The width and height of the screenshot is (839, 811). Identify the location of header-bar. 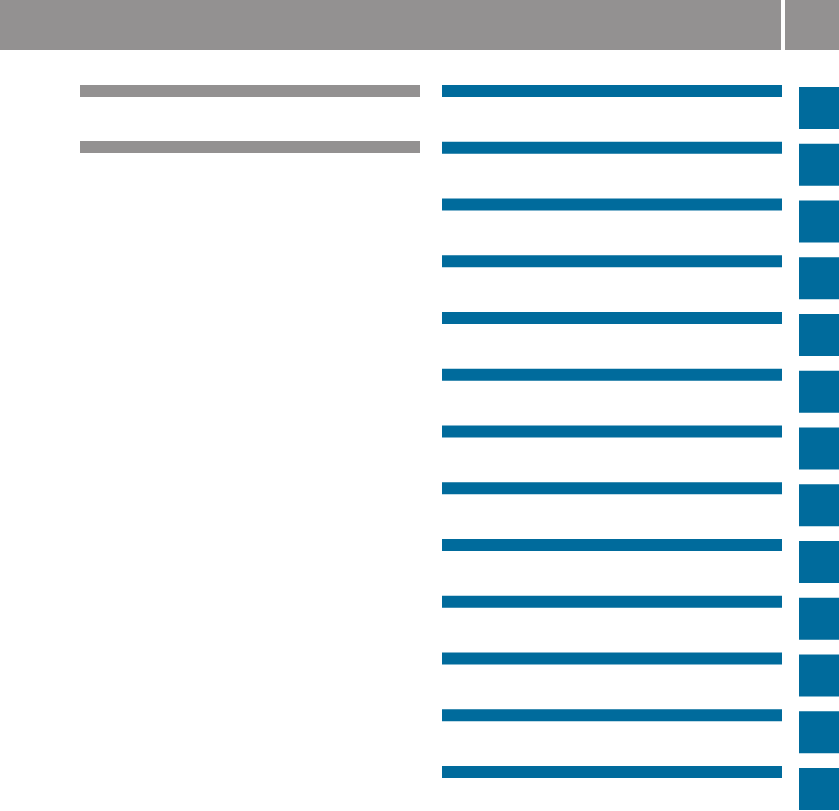
(390, 25).